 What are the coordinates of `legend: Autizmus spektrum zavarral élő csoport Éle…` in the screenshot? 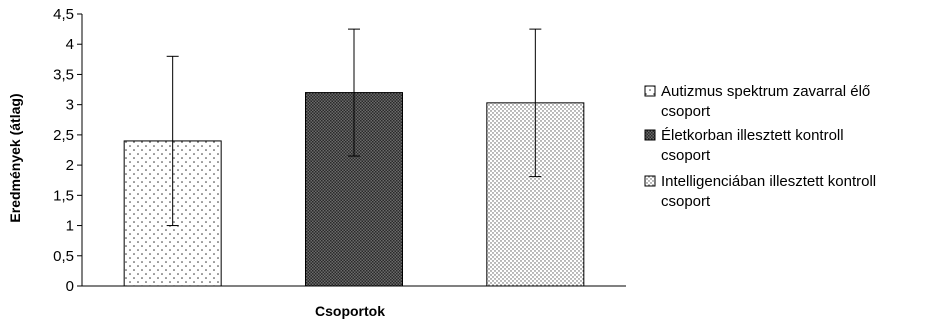 It's located at (760, 146).